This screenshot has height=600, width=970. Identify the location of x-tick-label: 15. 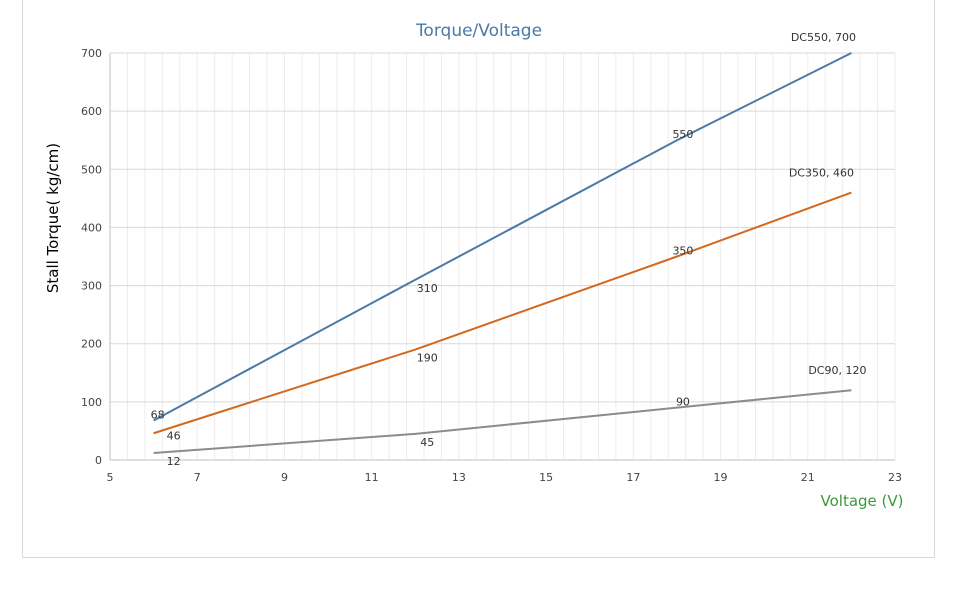
(546, 477).